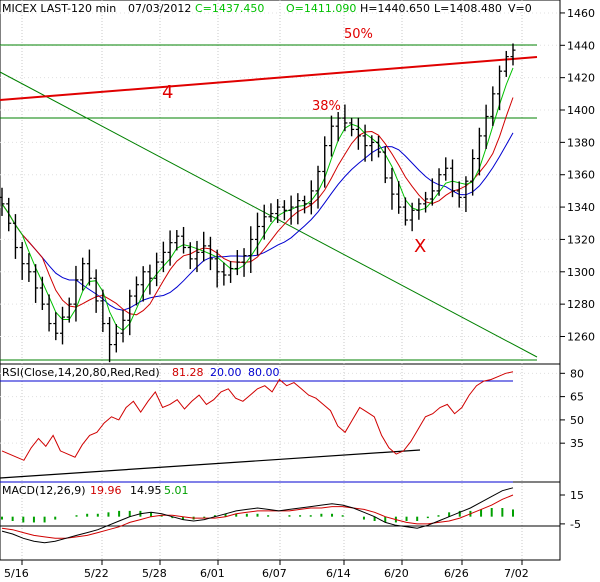 Image resolution: width=600 pixels, height=582 pixels. Describe the element at coordinates (358, 34) in the screenshot. I see `fib50-label: 50%` at that location.